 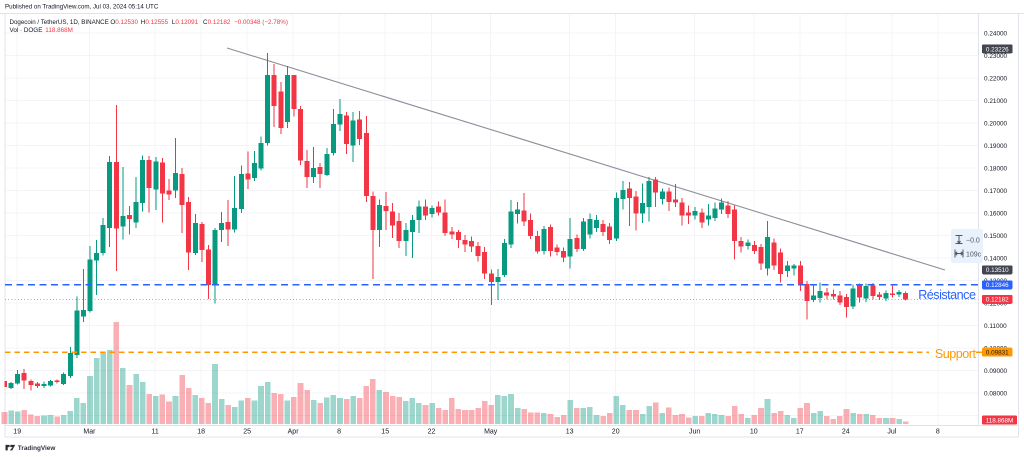 What do you see at coordinates (996, 79) in the screenshot?
I see `svg-text: 0.22000` at bounding box center [996, 79].